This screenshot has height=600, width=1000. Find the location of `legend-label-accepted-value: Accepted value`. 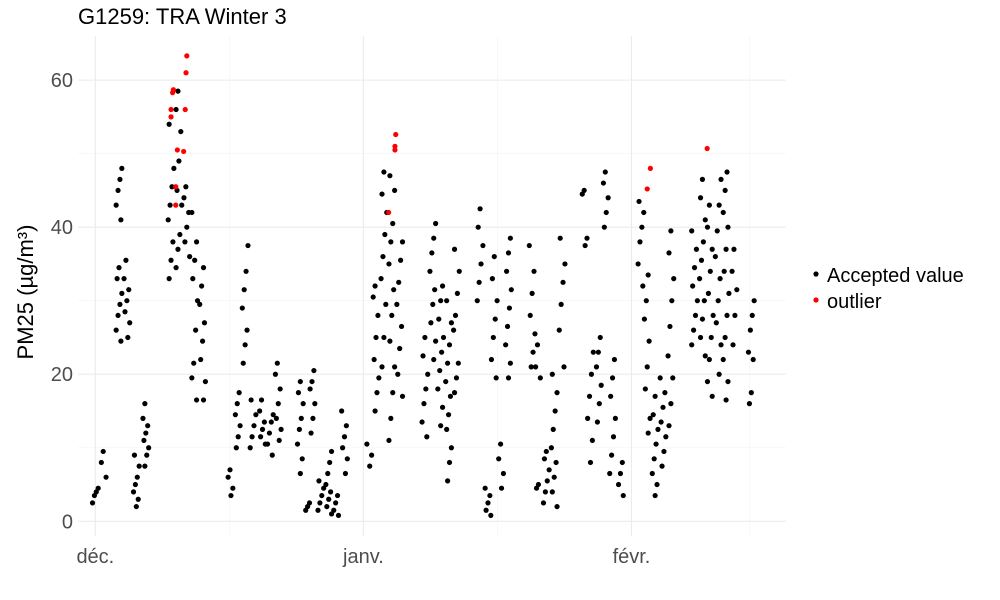

legend-label-accepted-value: Accepted value is located at coordinates (895, 276).